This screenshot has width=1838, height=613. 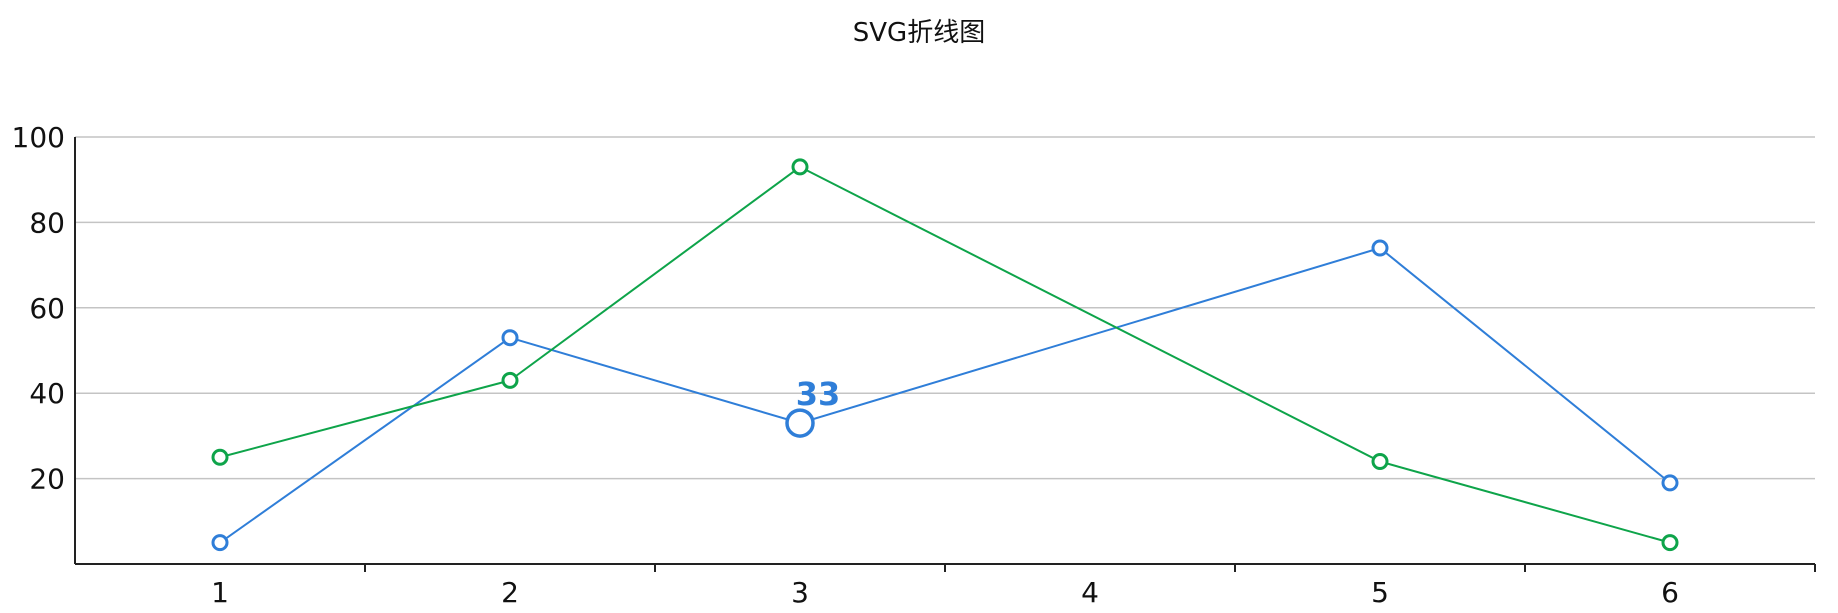 I want to click on x-tick-label-3: 3, so click(x=800, y=592).